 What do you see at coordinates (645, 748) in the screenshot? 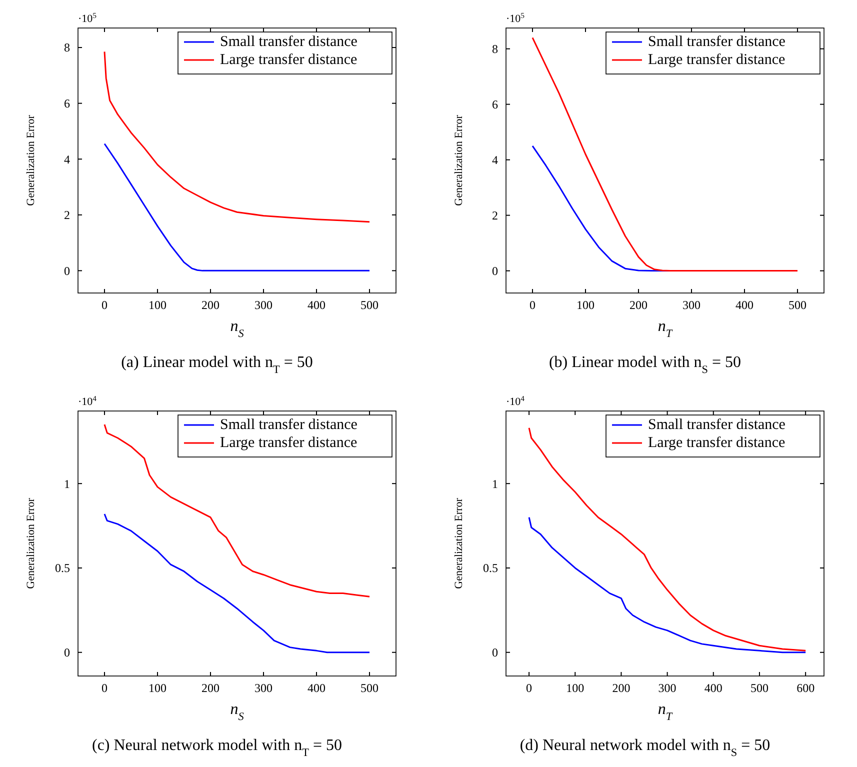
I see `text: (d) Neural network model with n$_{S}$ = 50` at bounding box center [645, 748].